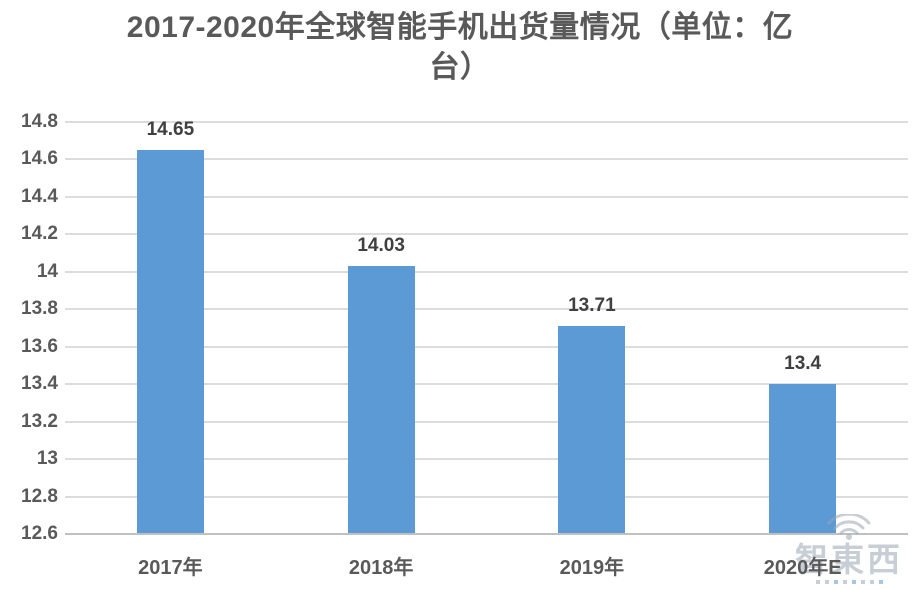 The width and height of the screenshot is (920, 590). I want to click on y-tick-label: 14, so click(47, 271).